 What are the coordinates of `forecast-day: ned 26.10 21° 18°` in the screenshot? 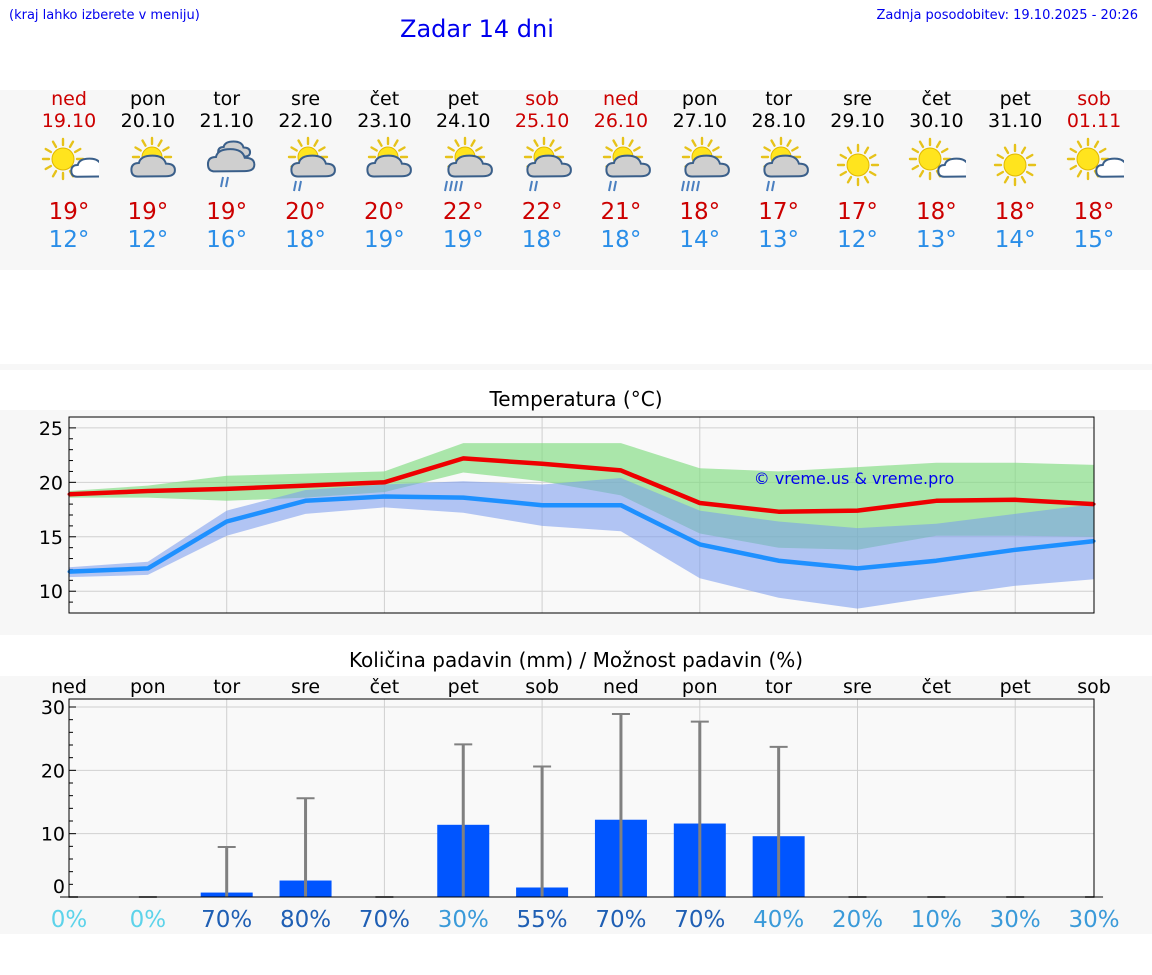 It's located at (621, 171).